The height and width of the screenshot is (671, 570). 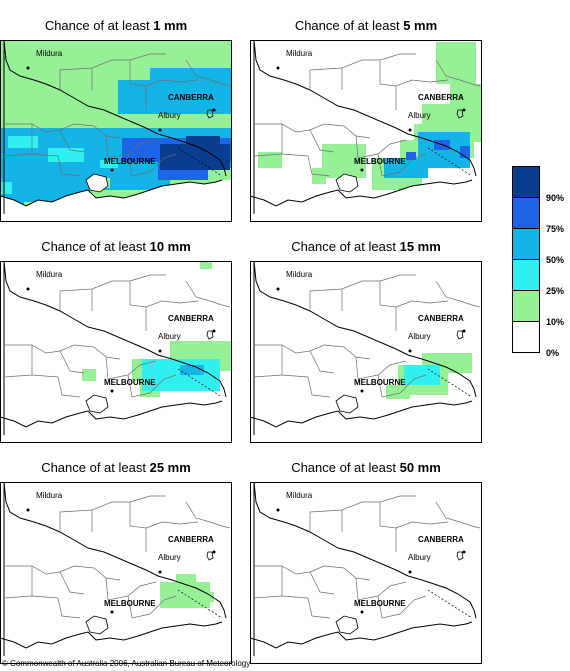 What do you see at coordinates (553, 353) in the screenshot?
I see `legend-label: 0%` at bounding box center [553, 353].